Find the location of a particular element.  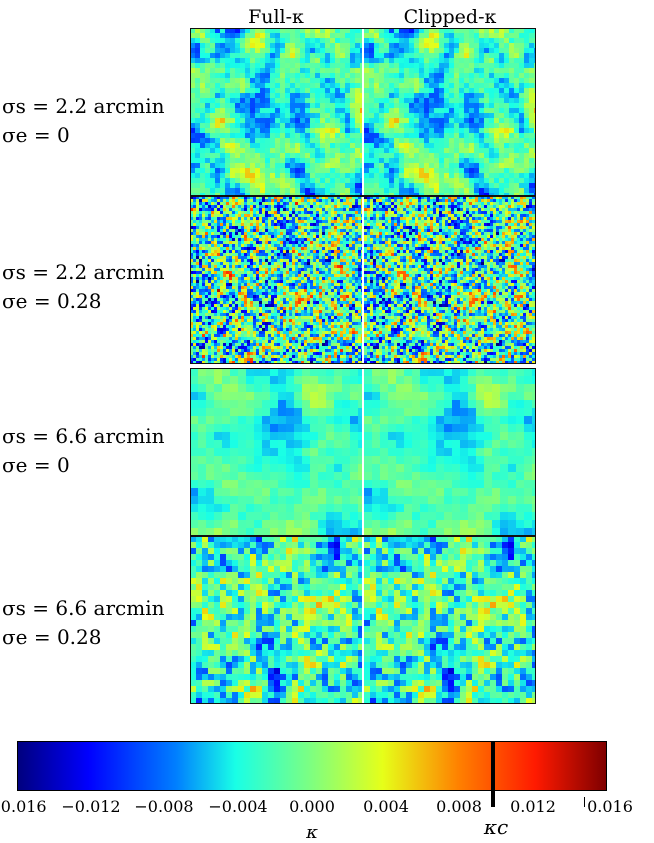

colorbar is located at coordinates (312, 766).